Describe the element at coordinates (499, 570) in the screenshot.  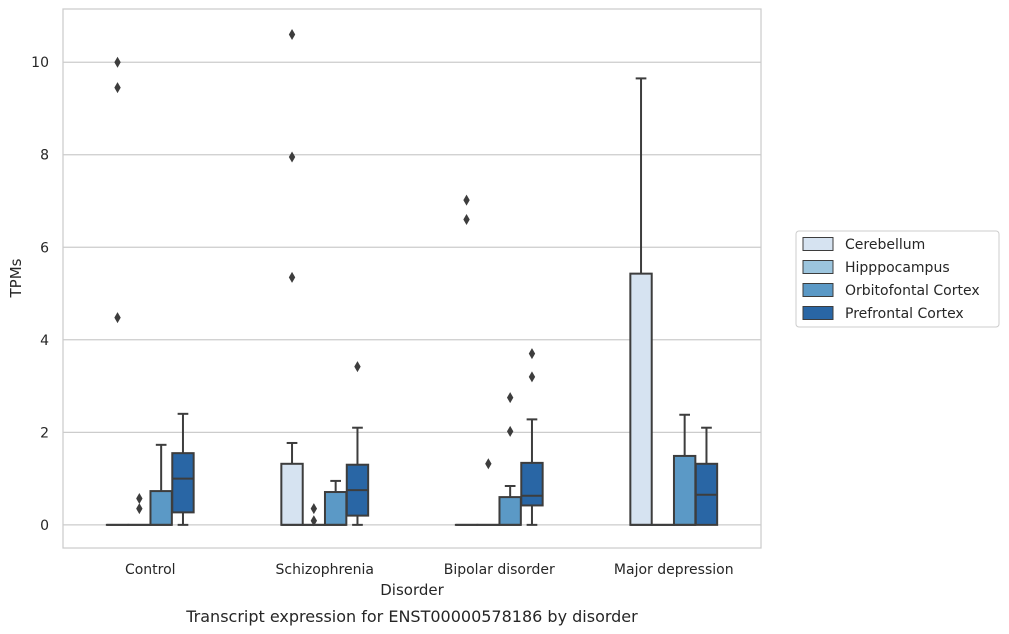
I see `x-tick-label: Bipolar disorder` at that location.